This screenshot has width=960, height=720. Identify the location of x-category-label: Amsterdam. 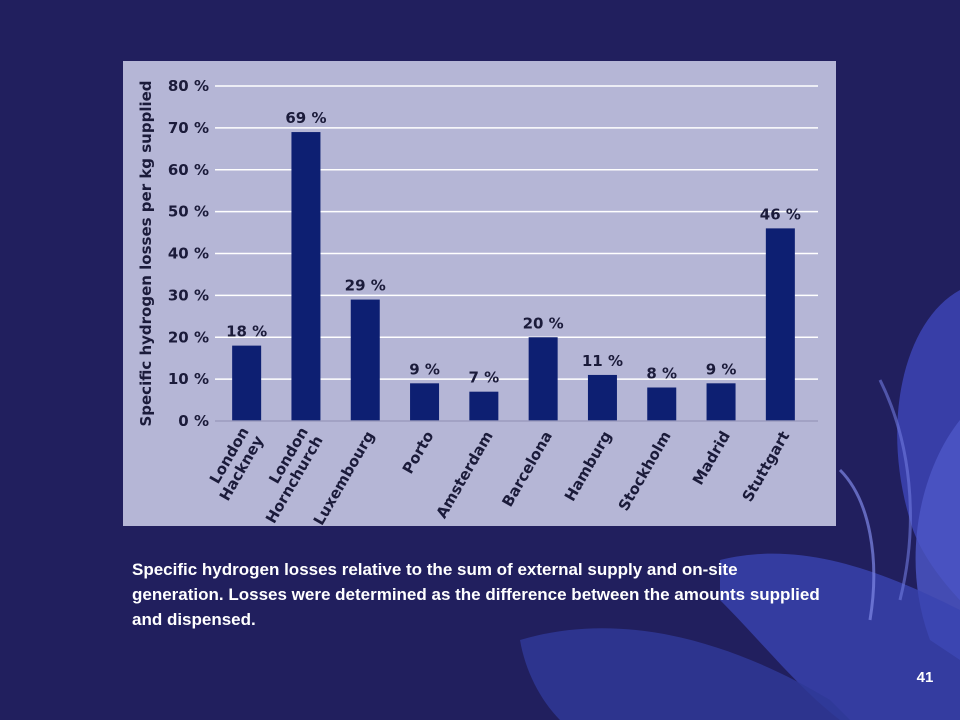
(464, 474).